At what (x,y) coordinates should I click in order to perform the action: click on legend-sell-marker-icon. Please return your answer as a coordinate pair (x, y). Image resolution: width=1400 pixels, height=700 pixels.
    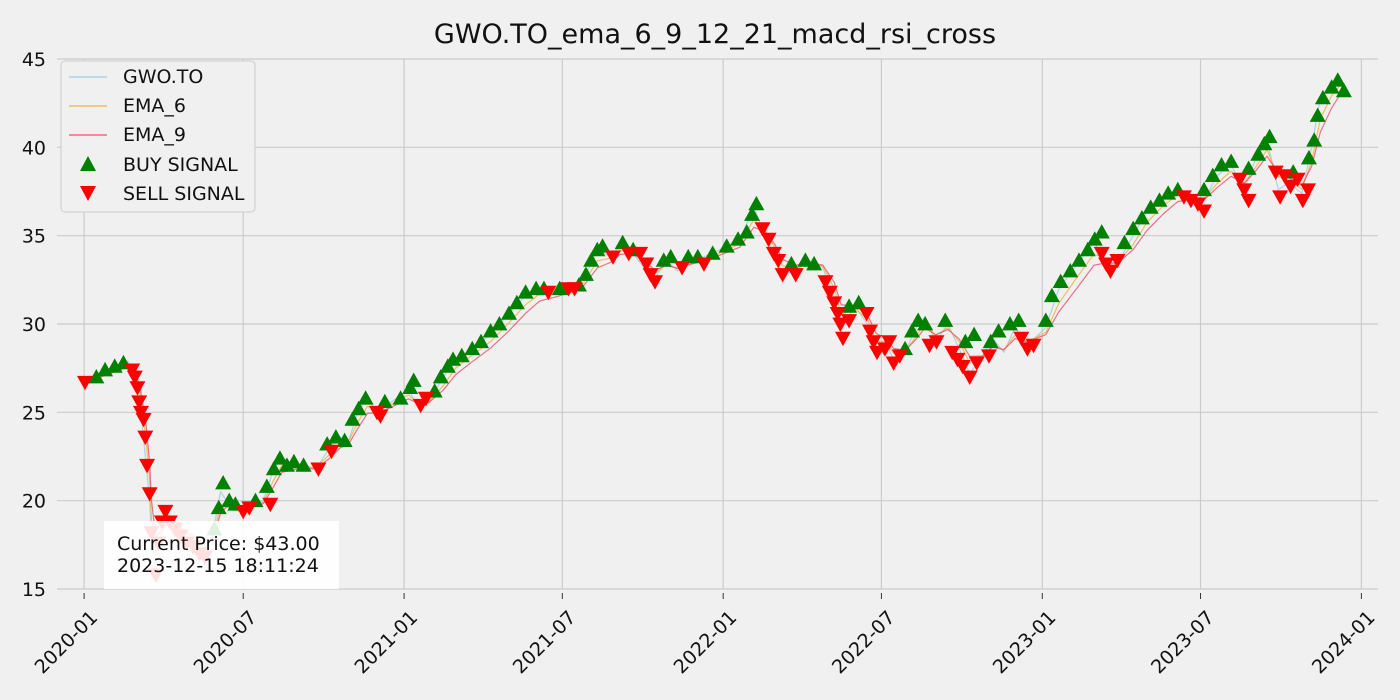
    Looking at the image, I should click on (88, 193).